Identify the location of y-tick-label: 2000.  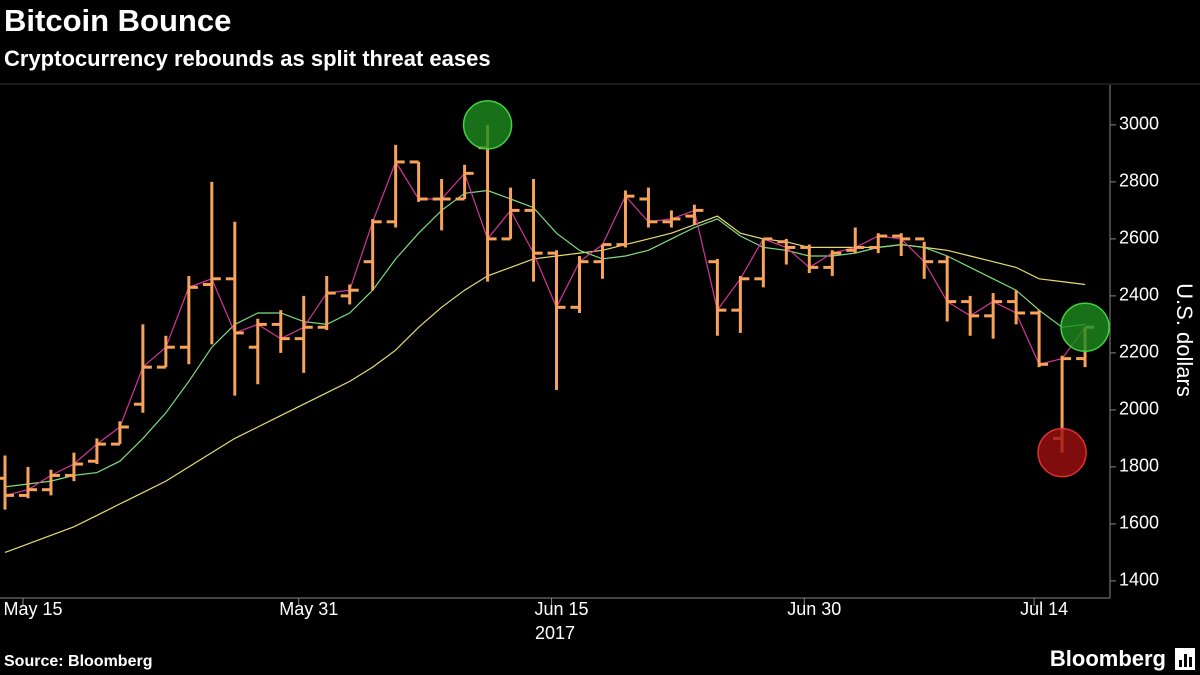
(1139, 409).